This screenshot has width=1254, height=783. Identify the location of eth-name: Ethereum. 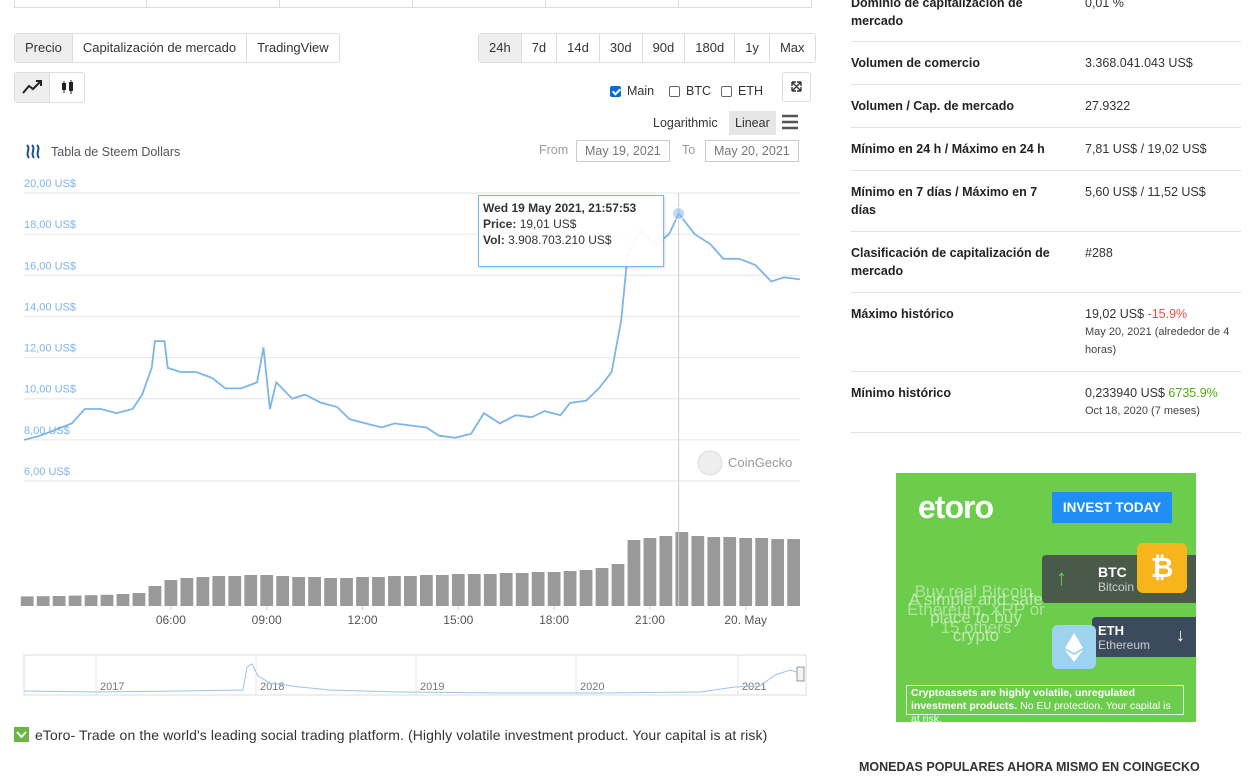
(1124, 645).